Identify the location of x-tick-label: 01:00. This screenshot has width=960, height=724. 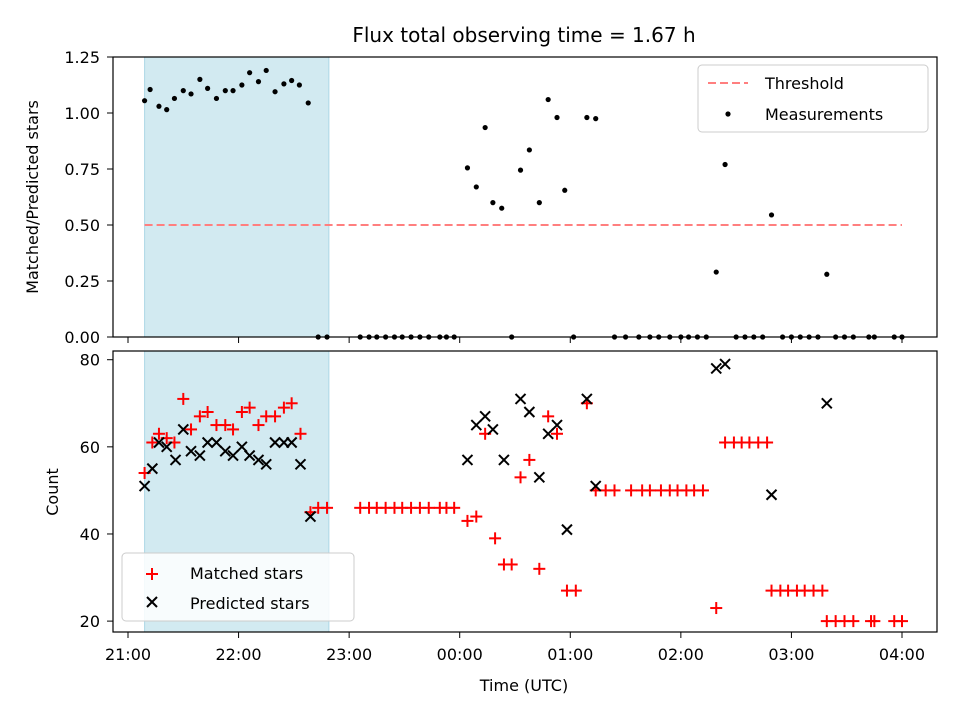
(570, 654).